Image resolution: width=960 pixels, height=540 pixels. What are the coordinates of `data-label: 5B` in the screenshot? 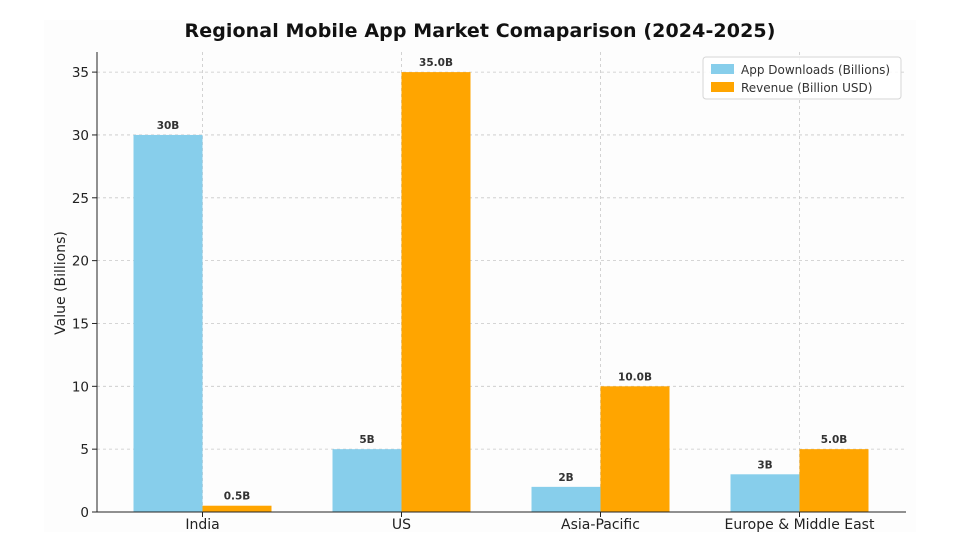 It's located at (366, 440).